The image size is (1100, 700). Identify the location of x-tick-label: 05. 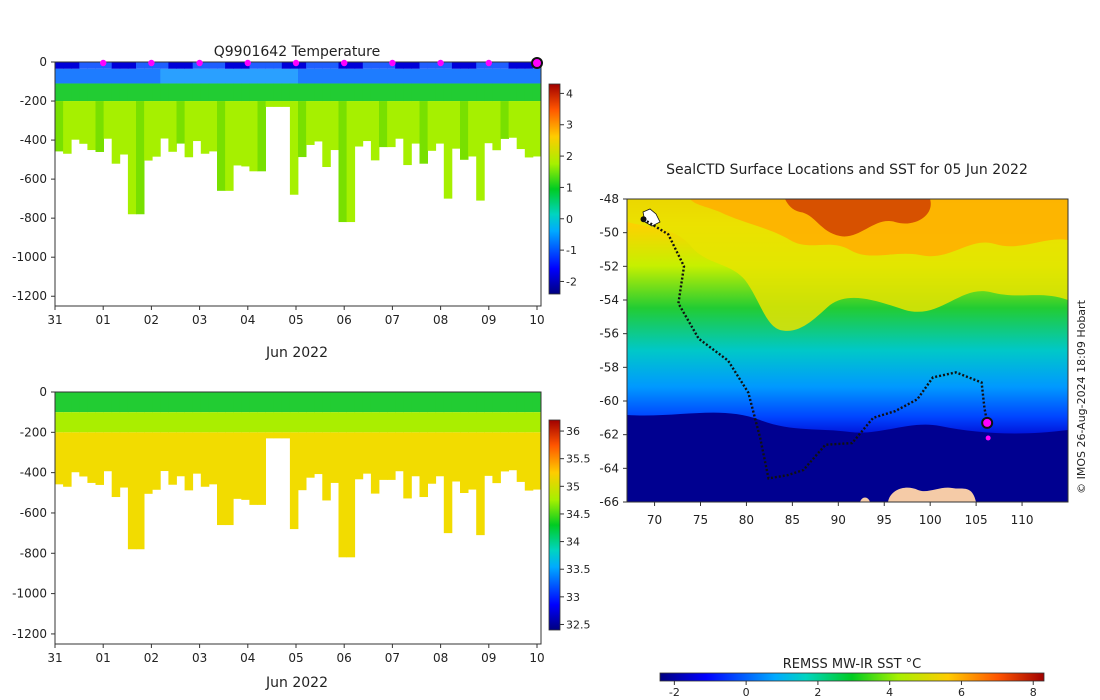
(295, 658).